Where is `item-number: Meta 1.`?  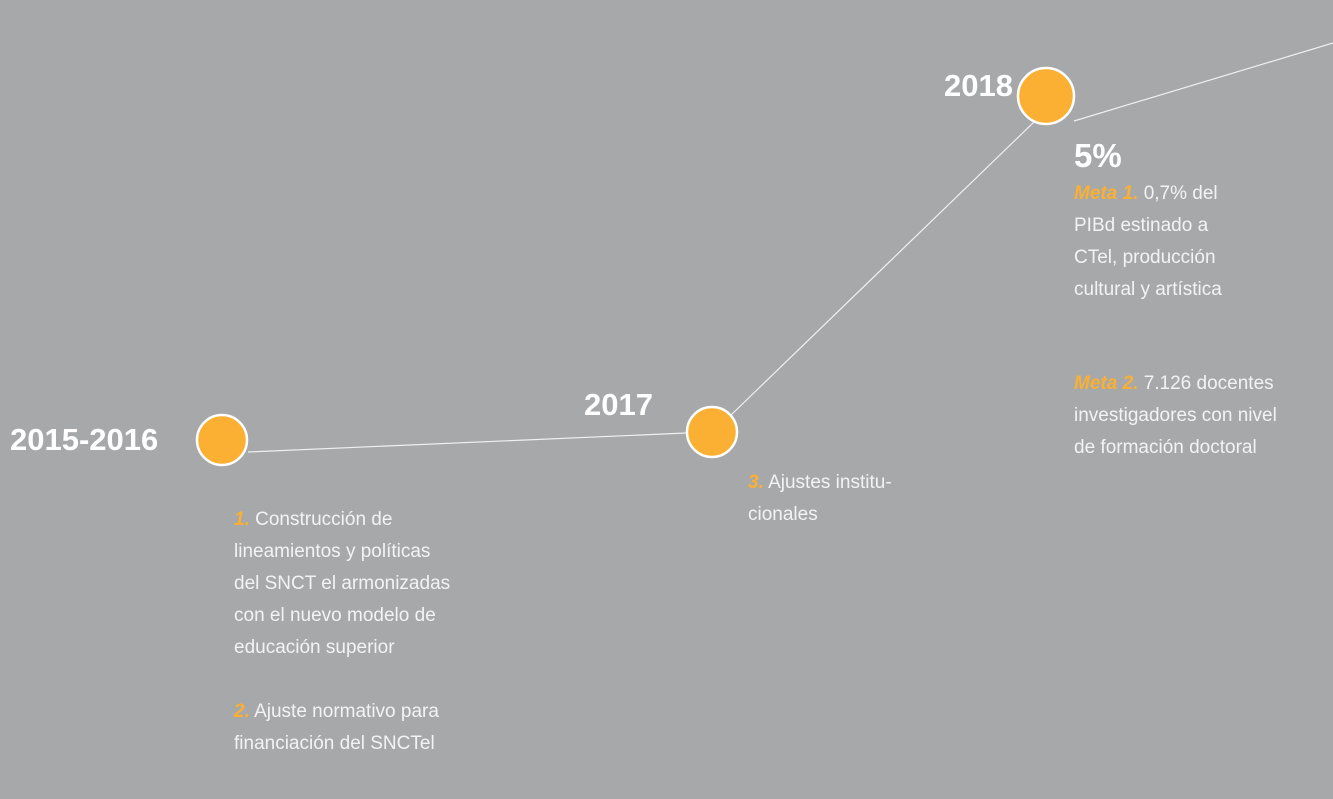 item-number: Meta 1. is located at coordinates (1106, 193).